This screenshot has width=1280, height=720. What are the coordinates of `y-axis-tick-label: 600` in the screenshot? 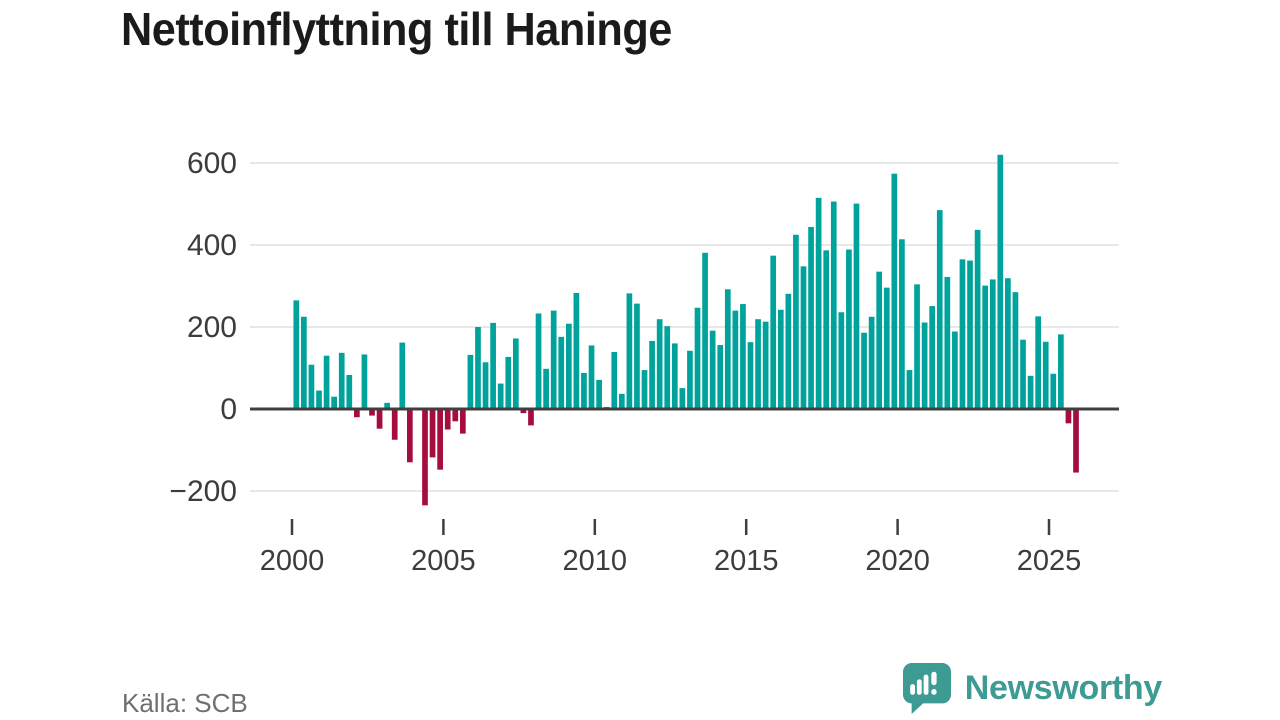 It's located at (212, 163).